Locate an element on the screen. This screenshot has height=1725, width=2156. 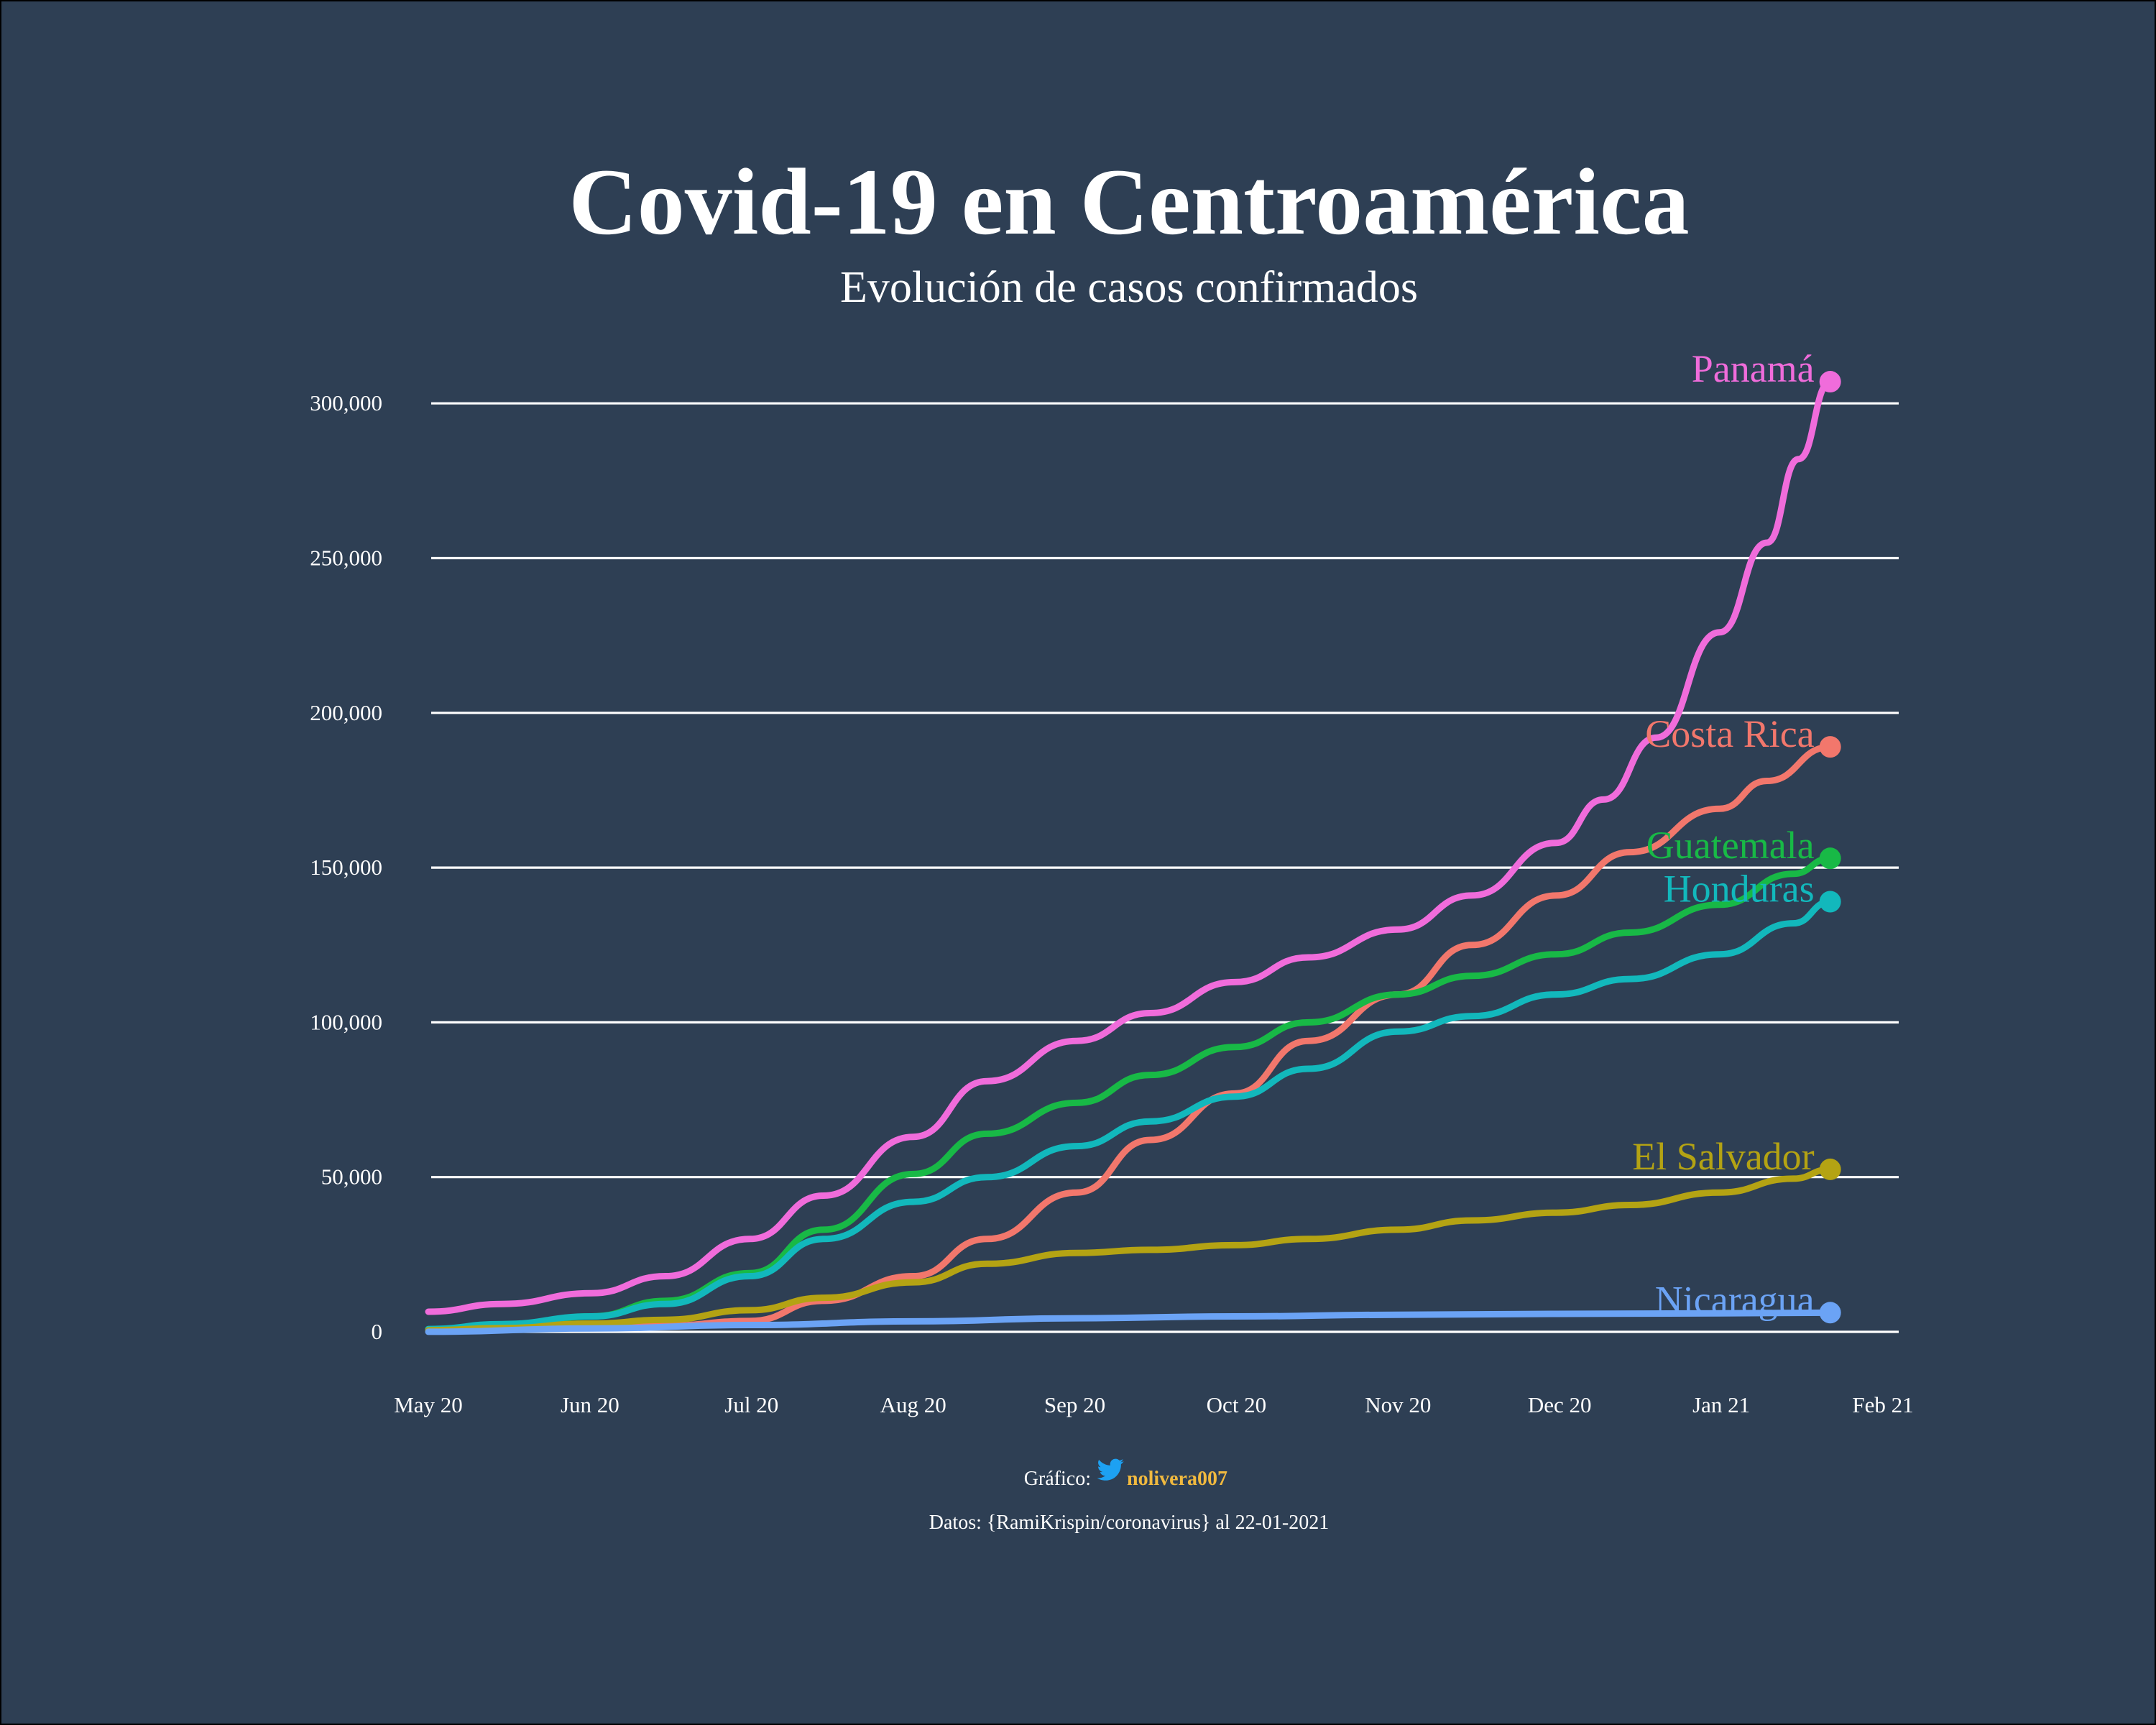
x-tick-label: Oct 20 is located at coordinates (1237, 1404).